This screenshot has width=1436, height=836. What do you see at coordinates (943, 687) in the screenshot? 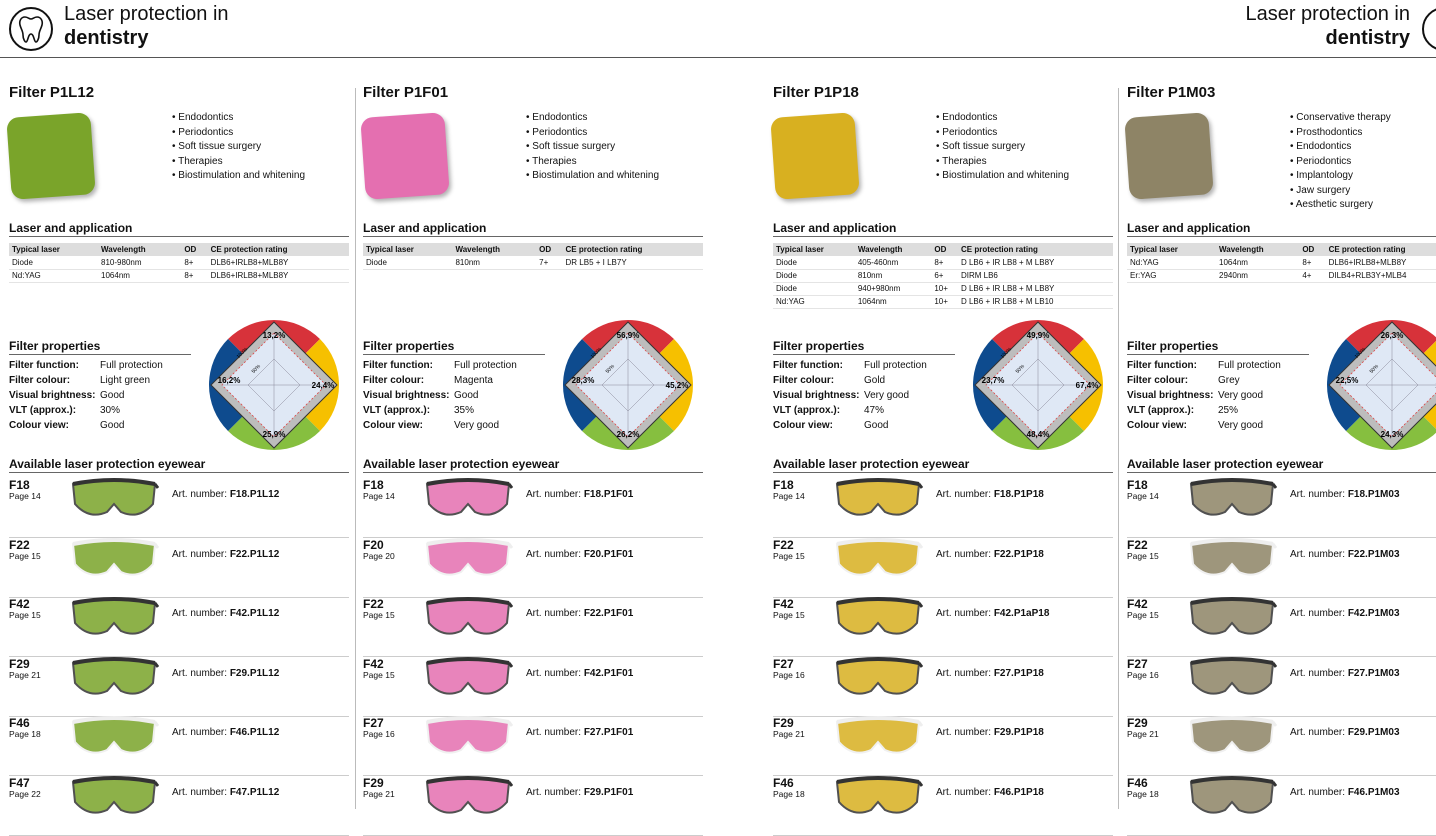
I see `eyewear-item: F27 Page 16 Art. number: F27.P1P18` at bounding box center [943, 687].